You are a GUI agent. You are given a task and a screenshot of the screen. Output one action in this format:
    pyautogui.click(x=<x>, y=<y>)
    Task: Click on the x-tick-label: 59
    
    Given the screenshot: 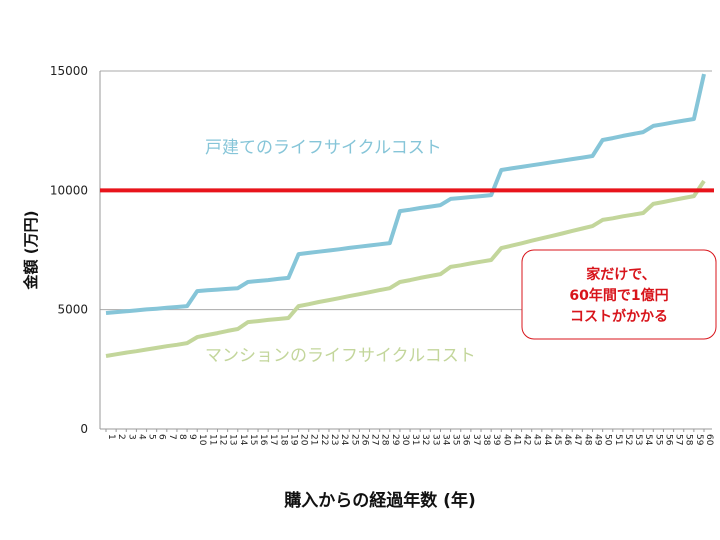 What is the action you would take?
    pyautogui.click(x=699, y=440)
    